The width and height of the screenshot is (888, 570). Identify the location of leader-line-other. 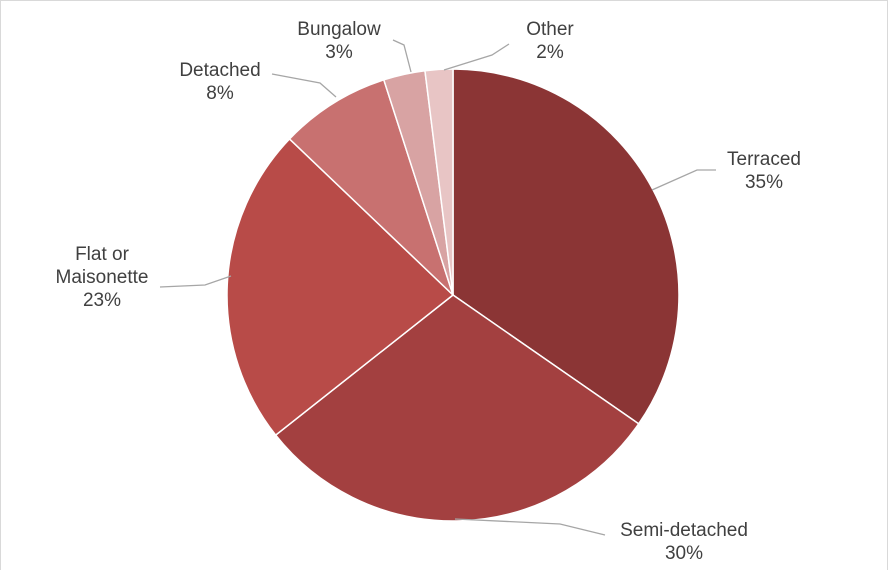
(476, 57).